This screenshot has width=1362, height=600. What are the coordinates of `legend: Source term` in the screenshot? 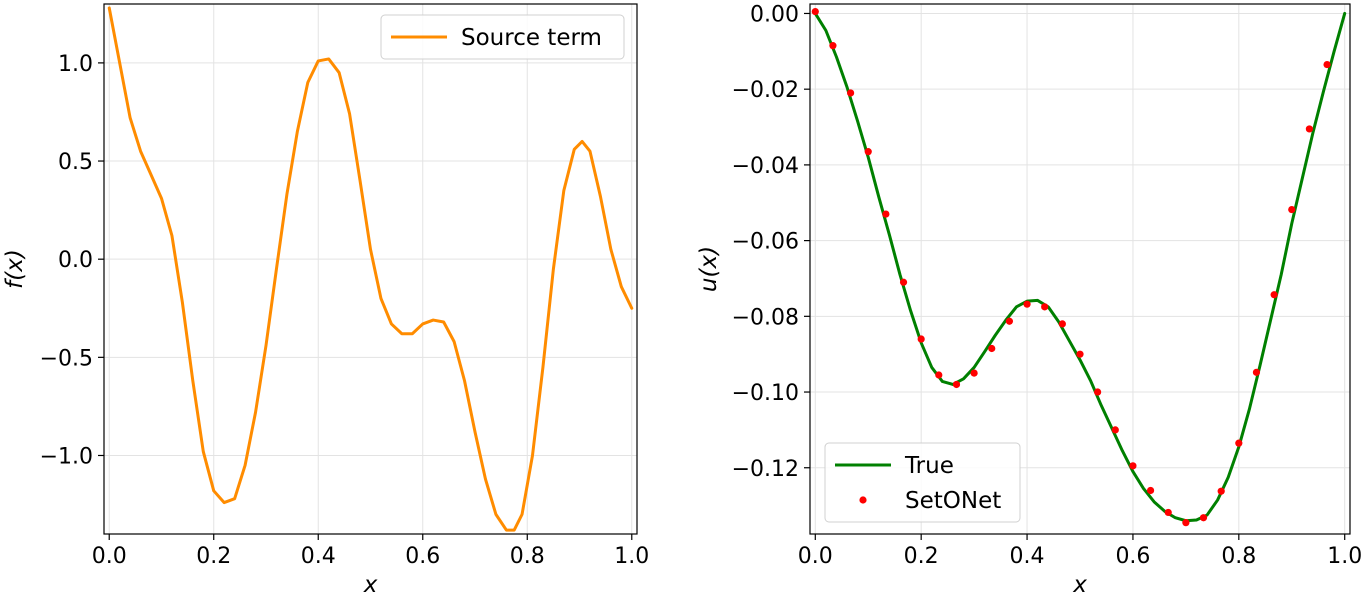 It's located at (502, 37).